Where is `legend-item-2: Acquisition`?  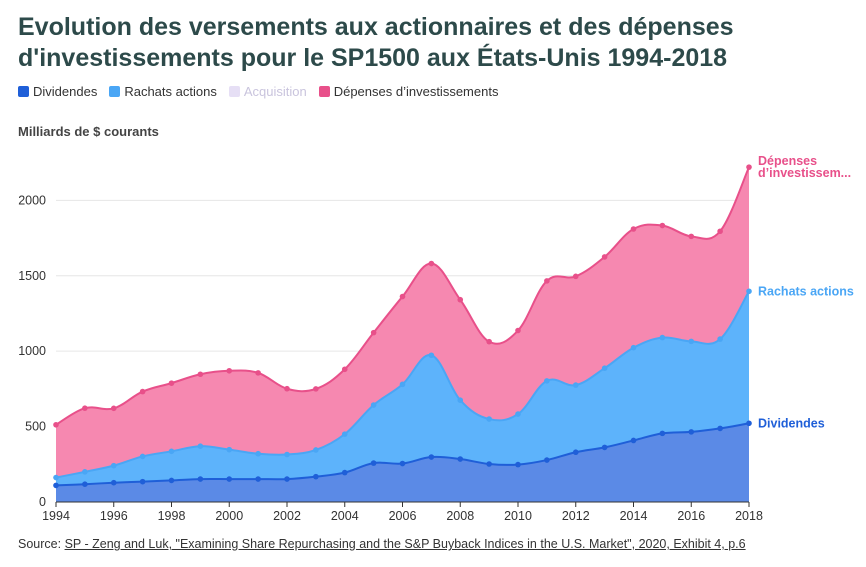
legend-item-2: Acquisition is located at coordinates (267, 91).